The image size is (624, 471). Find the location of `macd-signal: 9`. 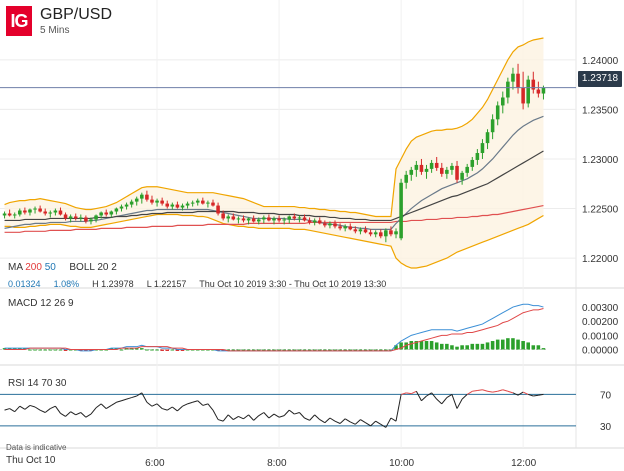

macd-signal: 9 is located at coordinates (71, 303).